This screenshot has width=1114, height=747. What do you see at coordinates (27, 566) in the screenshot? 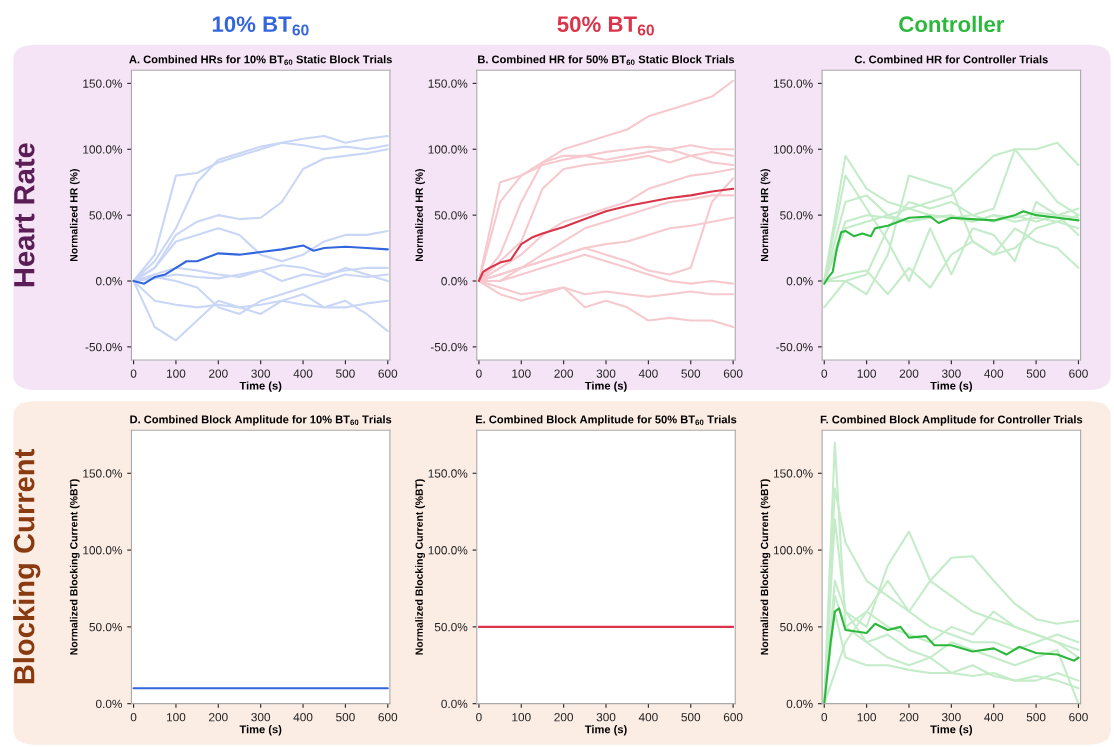
I see `text: Blocking Current` at bounding box center [27, 566].